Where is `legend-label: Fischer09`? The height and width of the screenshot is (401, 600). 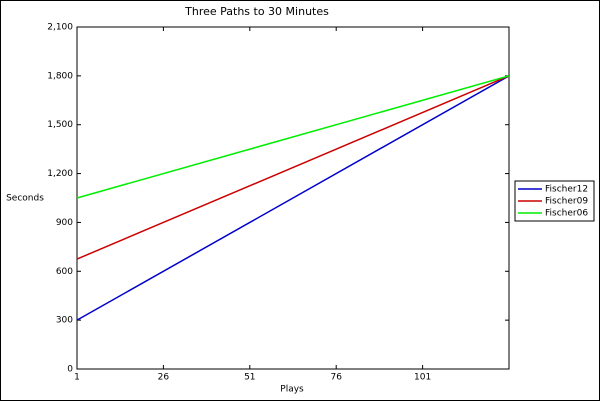
legend-label: Fischer09 is located at coordinates (566, 202).